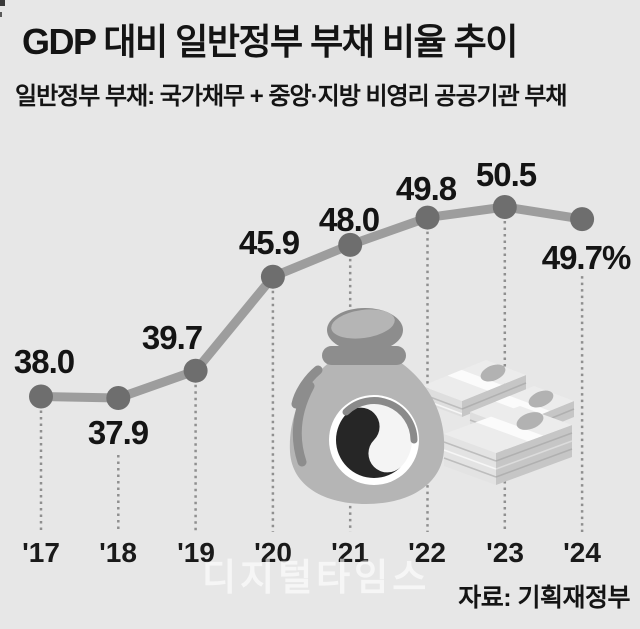 Image resolution: width=640 pixels, height=629 pixels. Describe the element at coordinates (307, 416) in the screenshot. I see `bag-shadow-curve` at that location.